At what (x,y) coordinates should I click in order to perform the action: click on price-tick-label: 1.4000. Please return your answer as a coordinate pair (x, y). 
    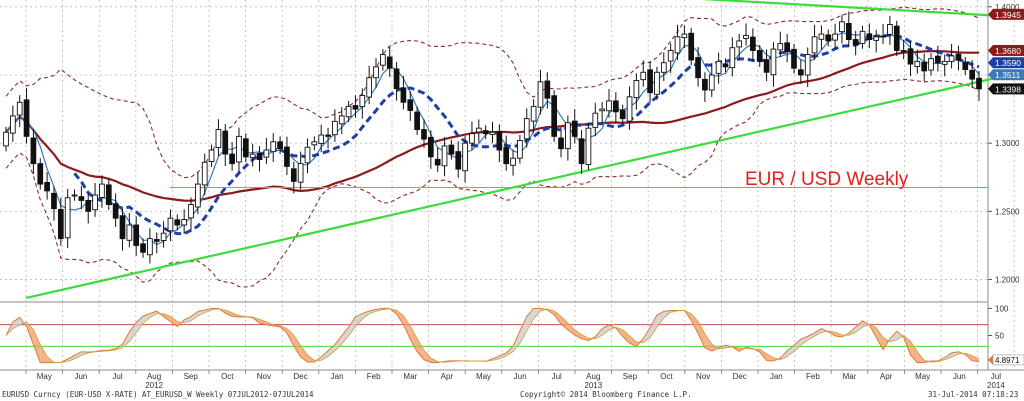
    Looking at the image, I should click on (1007, 7).